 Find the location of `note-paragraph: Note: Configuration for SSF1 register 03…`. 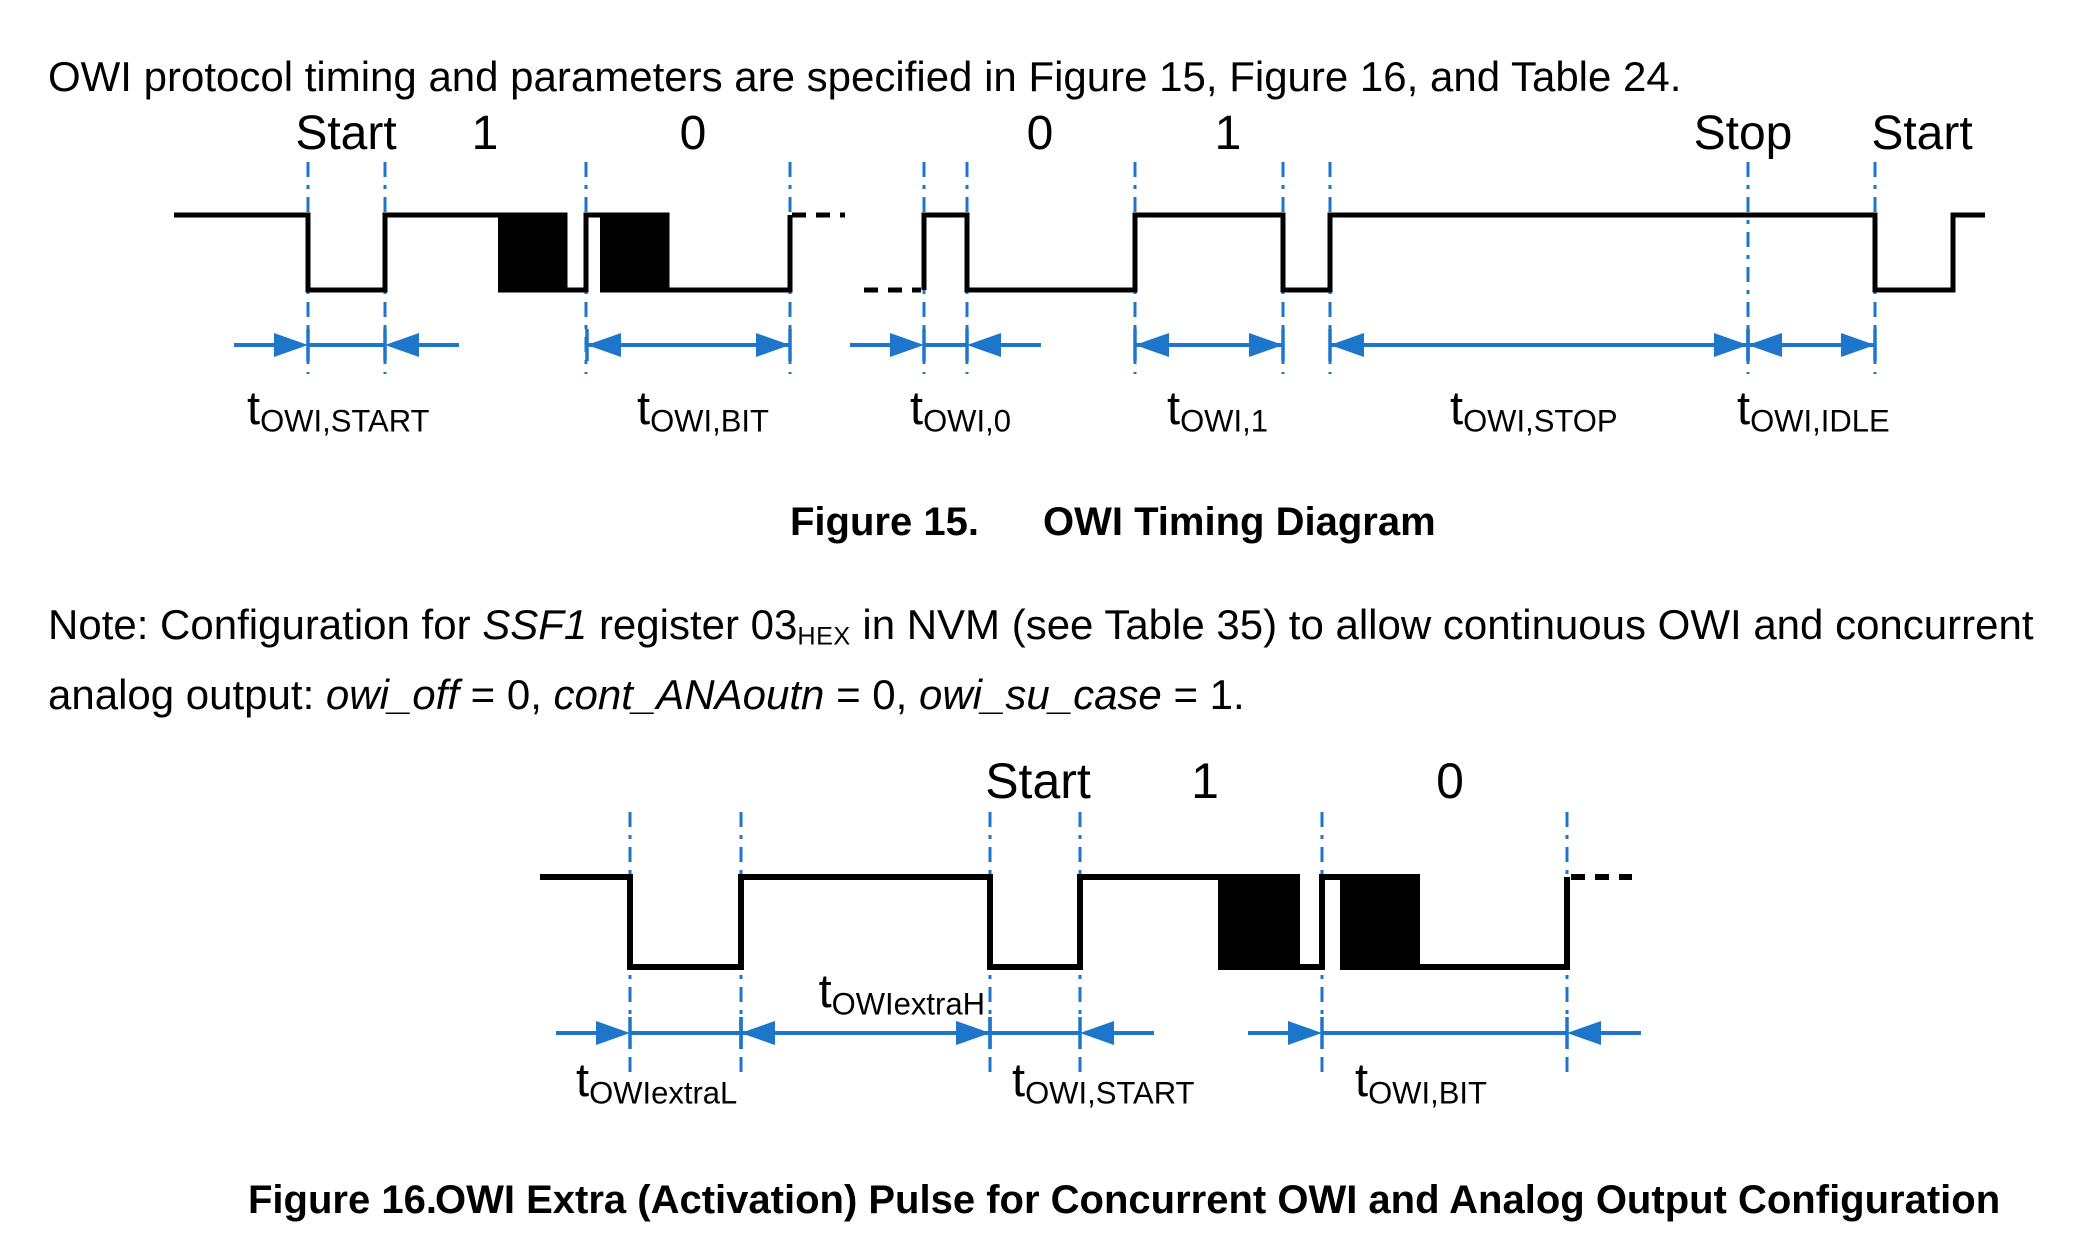

note-paragraph: Note: Configuration for SSF1 register 03… is located at coordinates (1063, 659).